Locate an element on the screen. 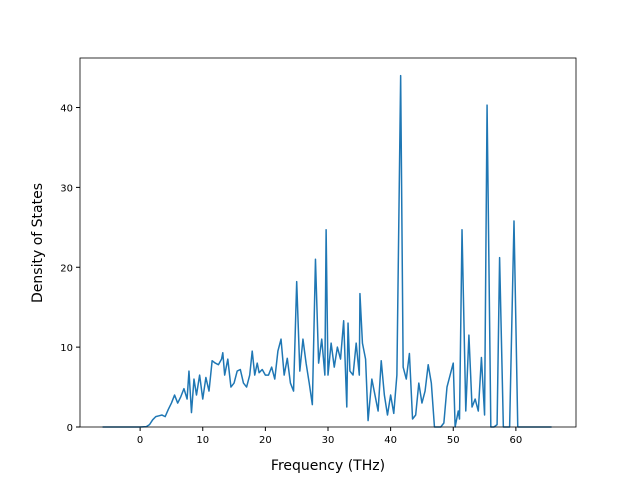 The image size is (640, 480). x-axis-label: Frequency (THz) is located at coordinates (328, 466).